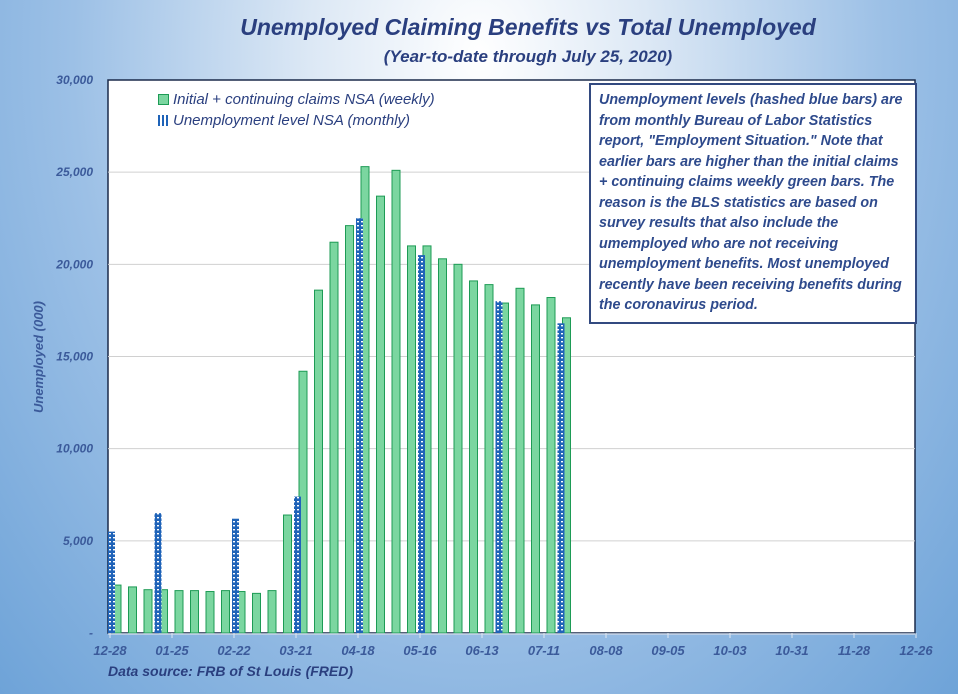 This screenshot has width=958, height=694. I want to click on x-tick-label: 03-21, so click(295, 650).